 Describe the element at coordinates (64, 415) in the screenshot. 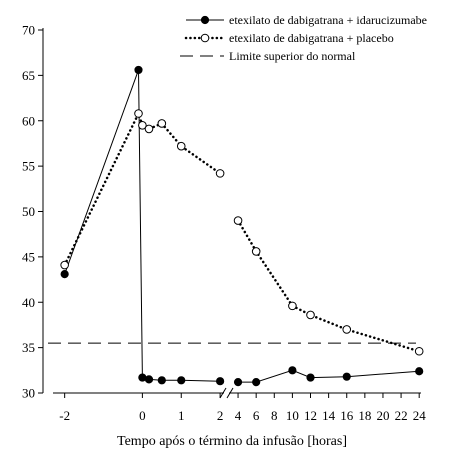

I see `x-tick-label: -2` at that location.